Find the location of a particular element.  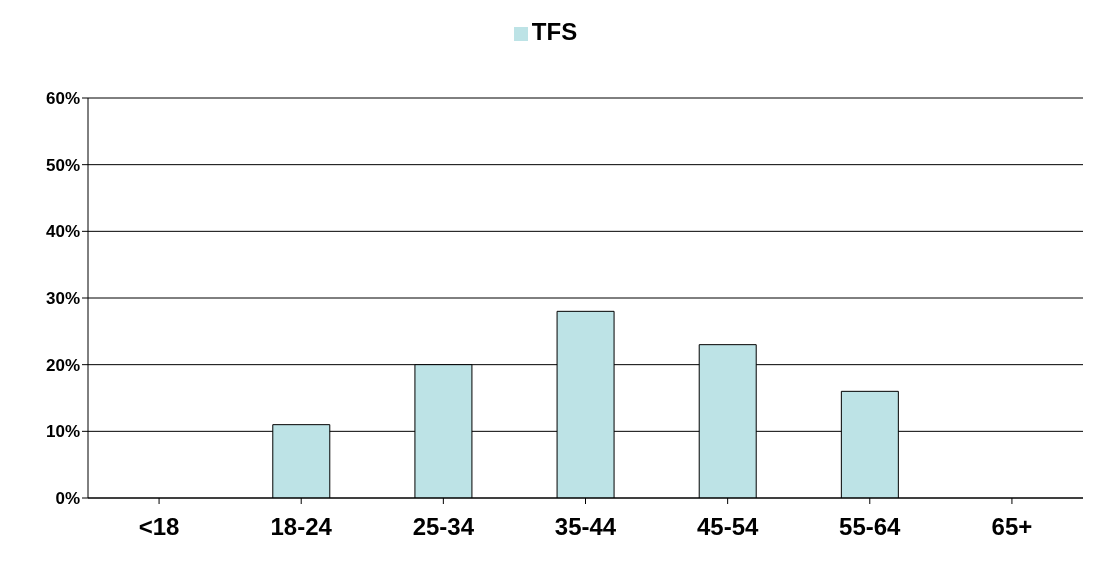

y-tick-label: 10% is located at coordinates (62, 432).